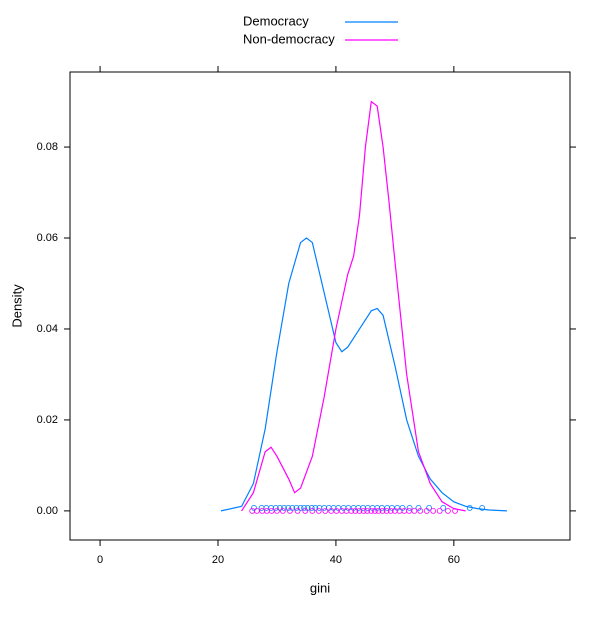  What do you see at coordinates (276, 20) in the screenshot?
I see `legend-label: Democracy` at bounding box center [276, 20].